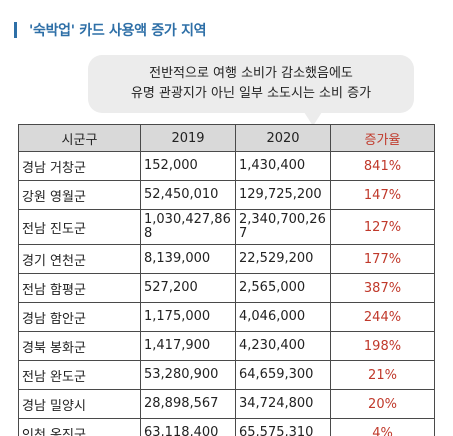 This screenshot has height=436, width=453. I want to click on cell-2020: 4,046,000, so click(283, 317).